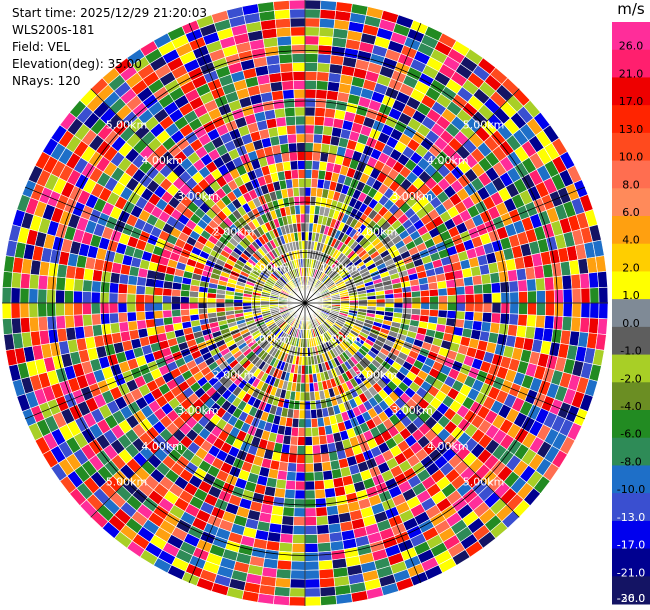 The image size is (650, 610). Describe the element at coordinates (631, 323) in the screenshot. I see `colorbar-tick-label: 0.0` at that location.